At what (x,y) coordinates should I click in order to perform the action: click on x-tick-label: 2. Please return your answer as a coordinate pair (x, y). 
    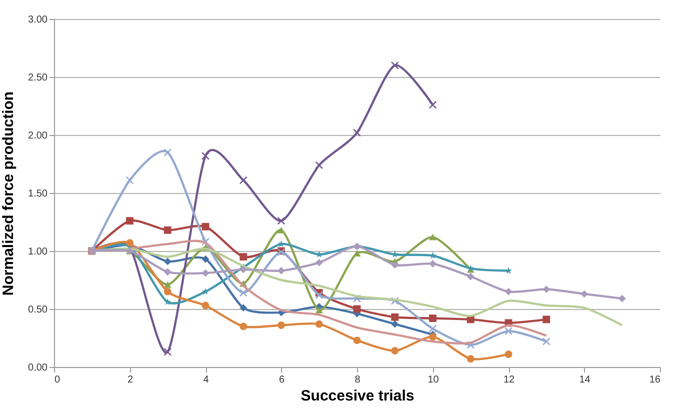
    Looking at the image, I should click on (130, 380).